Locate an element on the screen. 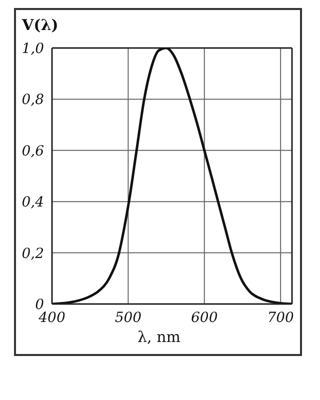 The image size is (320, 400). y-axis-title: V(λ) is located at coordinates (40, 25).